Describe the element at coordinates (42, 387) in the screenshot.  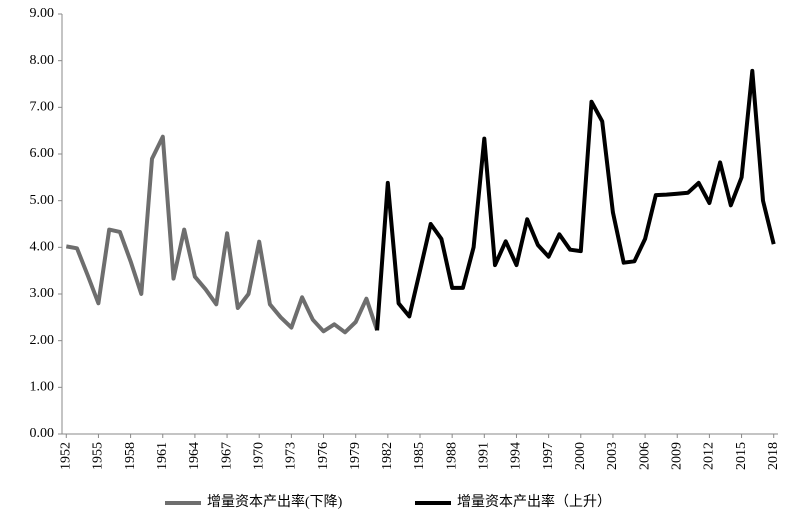
I see `y-tick-label: 1.00` at that location.